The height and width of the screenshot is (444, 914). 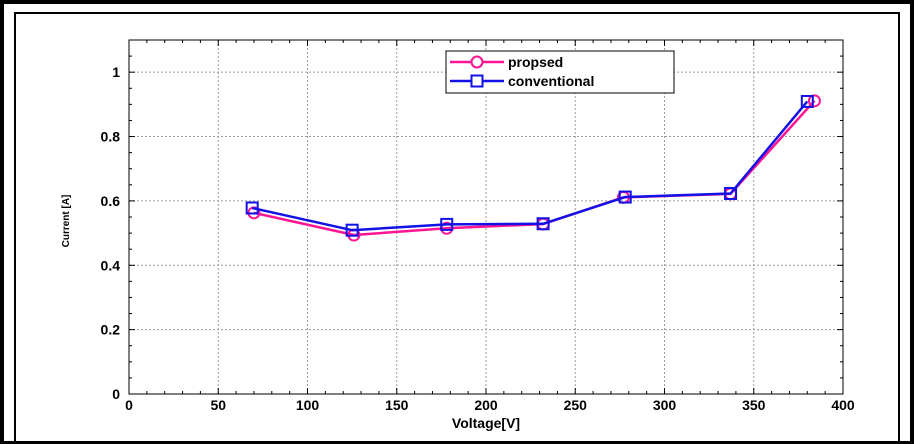 I want to click on legend-label: propsed, so click(x=535, y=62).